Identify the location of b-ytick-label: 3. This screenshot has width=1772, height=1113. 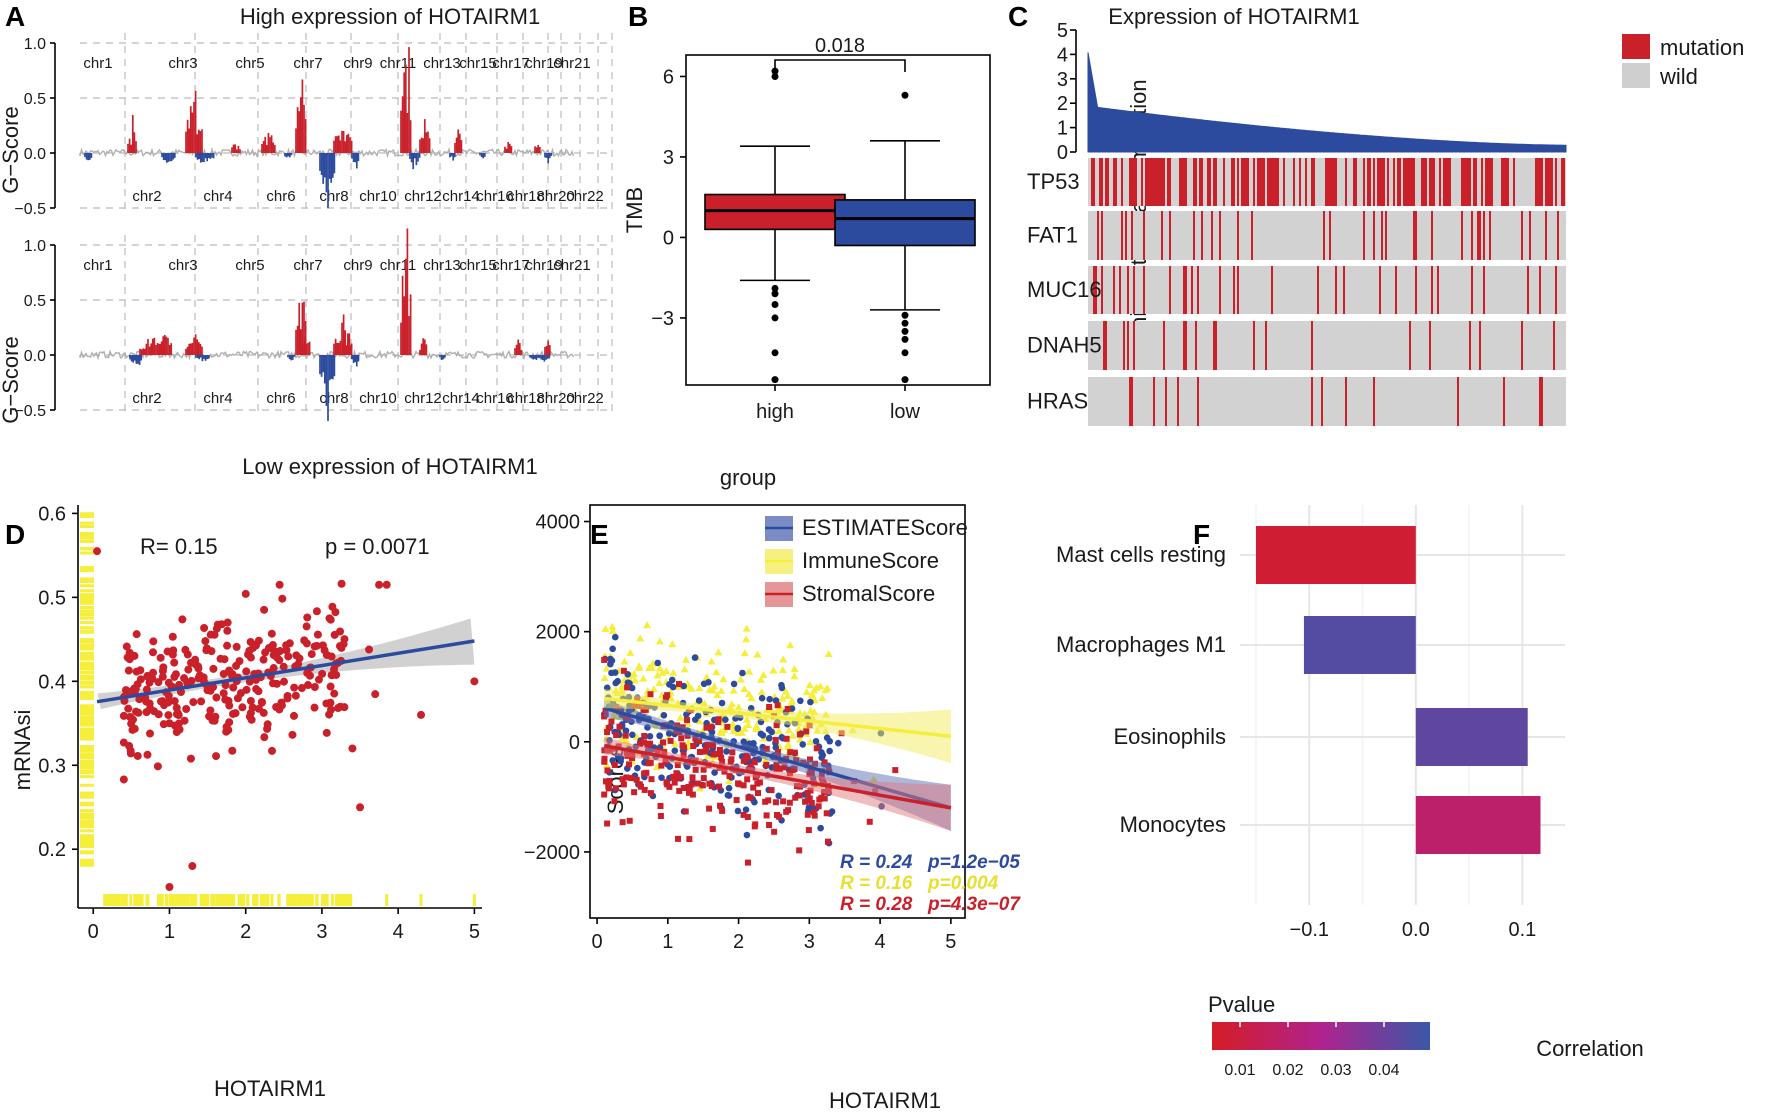
(668, 158).